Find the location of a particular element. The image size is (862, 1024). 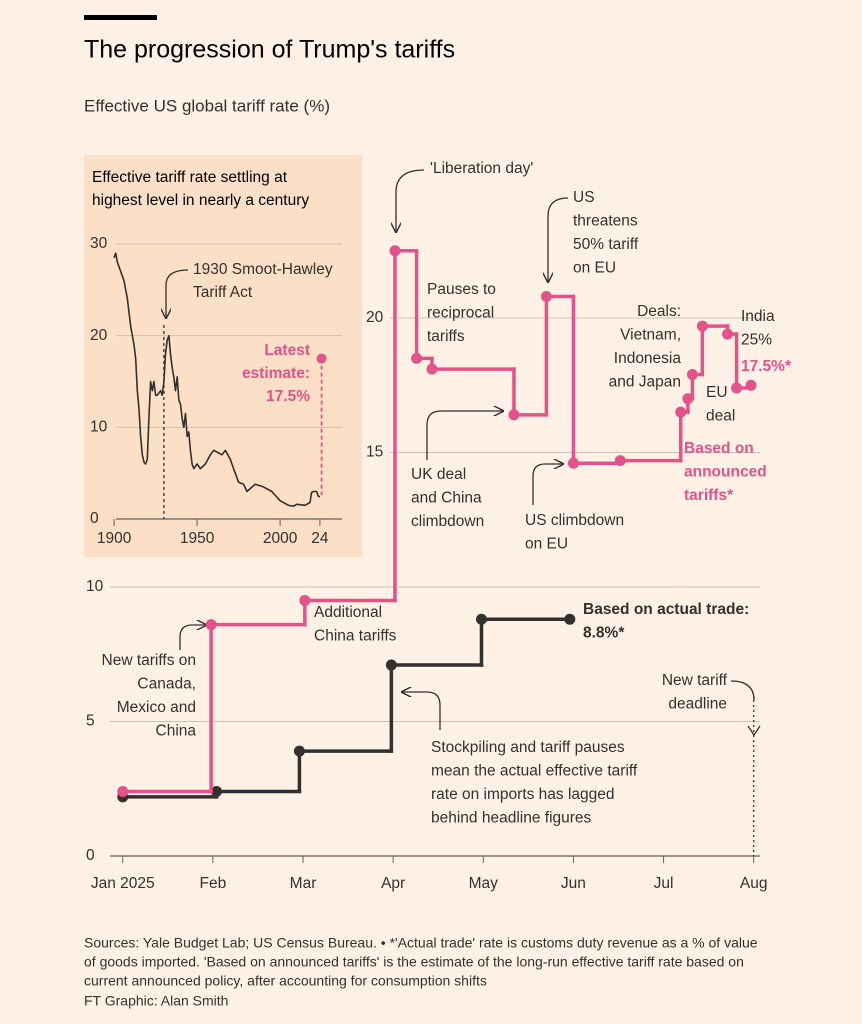

annotation: Based on is located at coordinates (719, 448).